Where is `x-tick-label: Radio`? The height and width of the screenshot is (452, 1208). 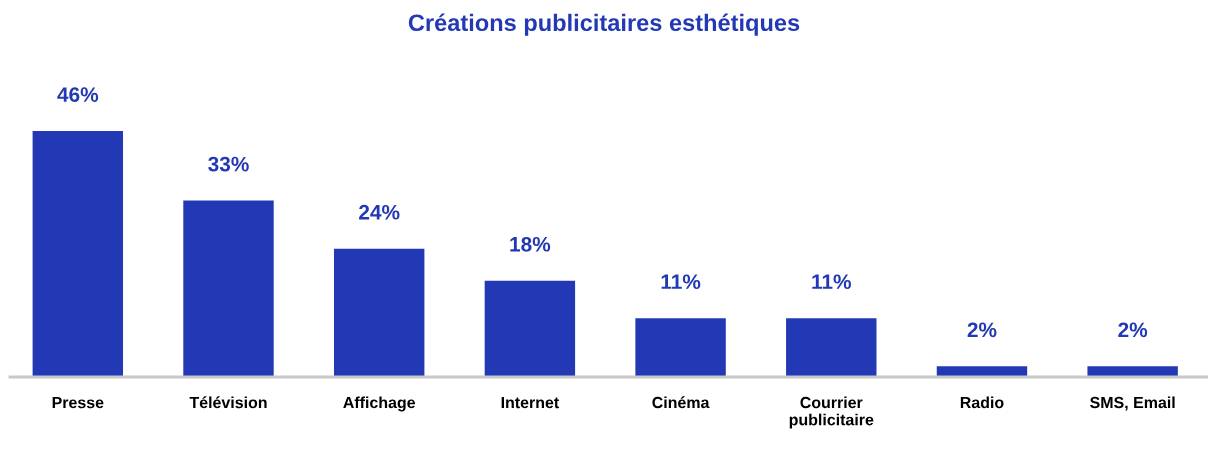 x-tick-label: Radio is located at coordinates (982, 402).